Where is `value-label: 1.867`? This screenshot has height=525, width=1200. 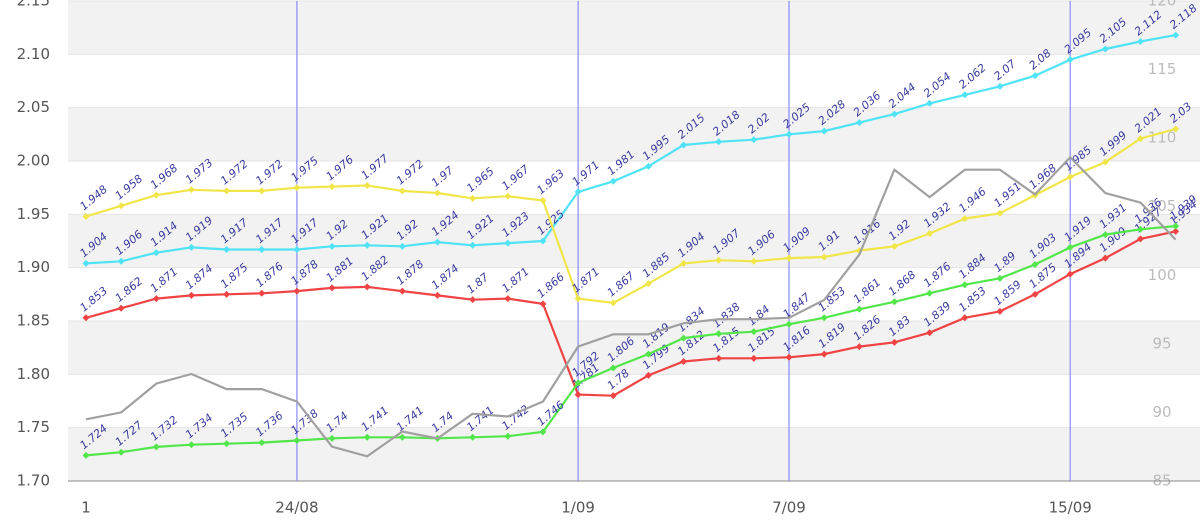 value-label: 1.867 is located at coordinates (621, 284).